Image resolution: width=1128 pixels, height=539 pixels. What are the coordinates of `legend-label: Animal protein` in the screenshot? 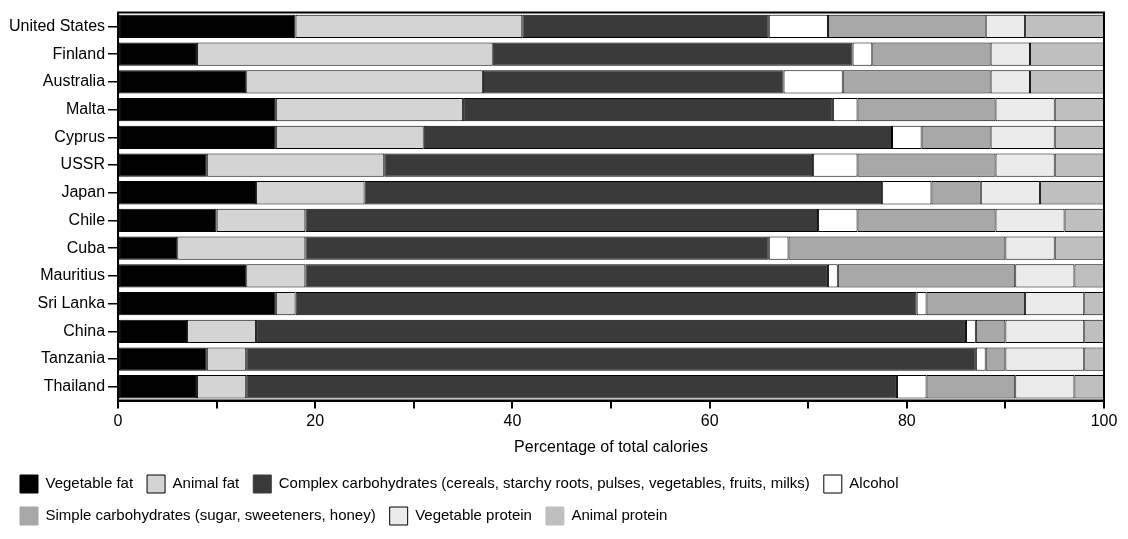 It's located at (619, 515).